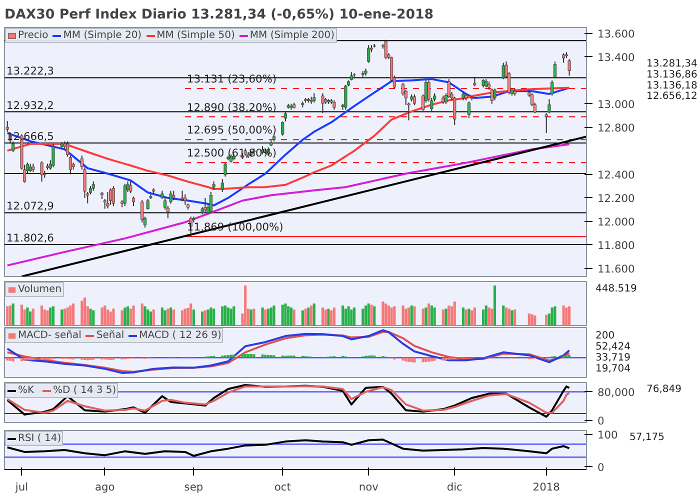 Image resolution: width=700 pixels, height=500 pixels. I want to click on text: 52,424, so click(613, 347).